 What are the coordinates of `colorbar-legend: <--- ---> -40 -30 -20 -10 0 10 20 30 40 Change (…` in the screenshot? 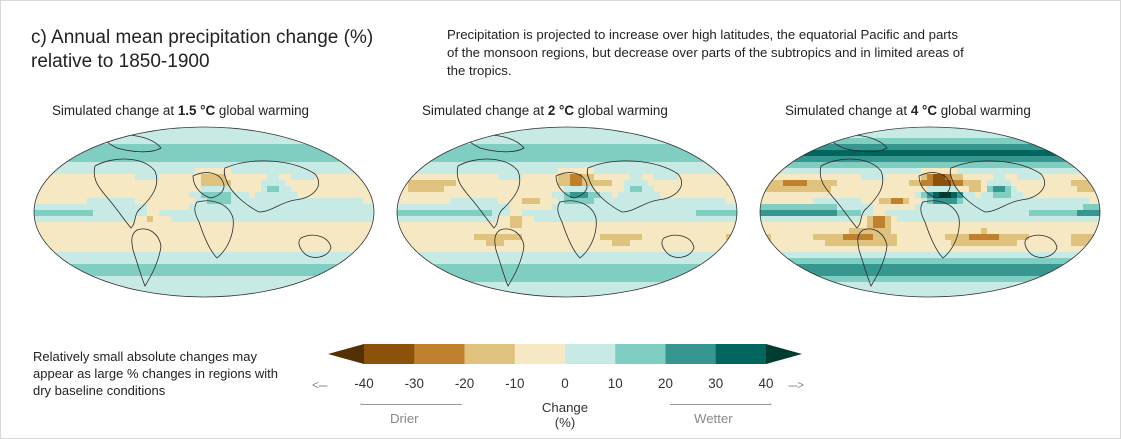 It's located at (561, 385).